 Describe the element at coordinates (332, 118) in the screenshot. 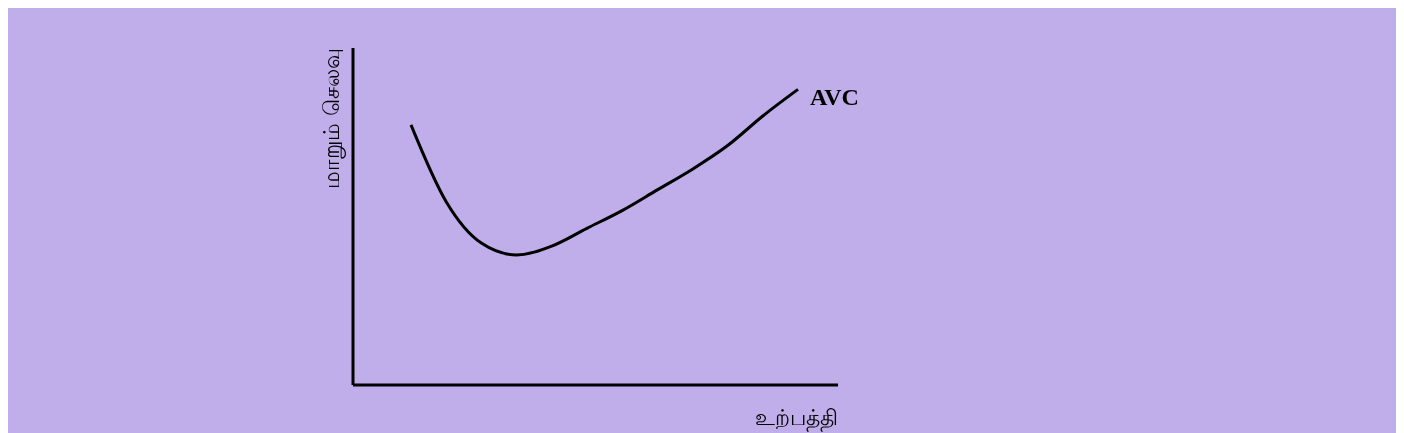

I see `y-axis-title: மாறும் செலவு` at that location.